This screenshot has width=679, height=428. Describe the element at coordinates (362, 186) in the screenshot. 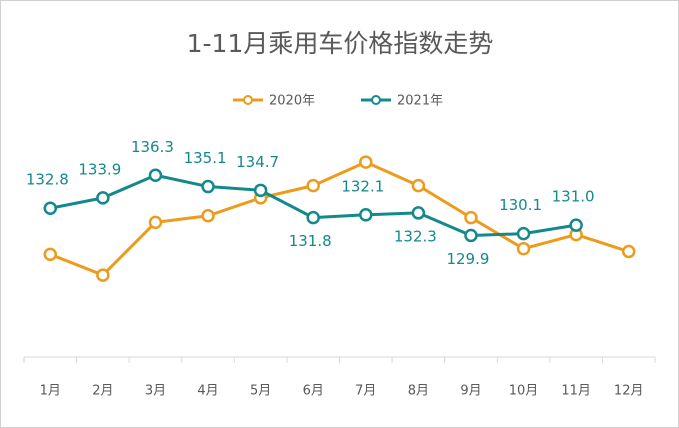

I see `data-label: 132.1` at that location.